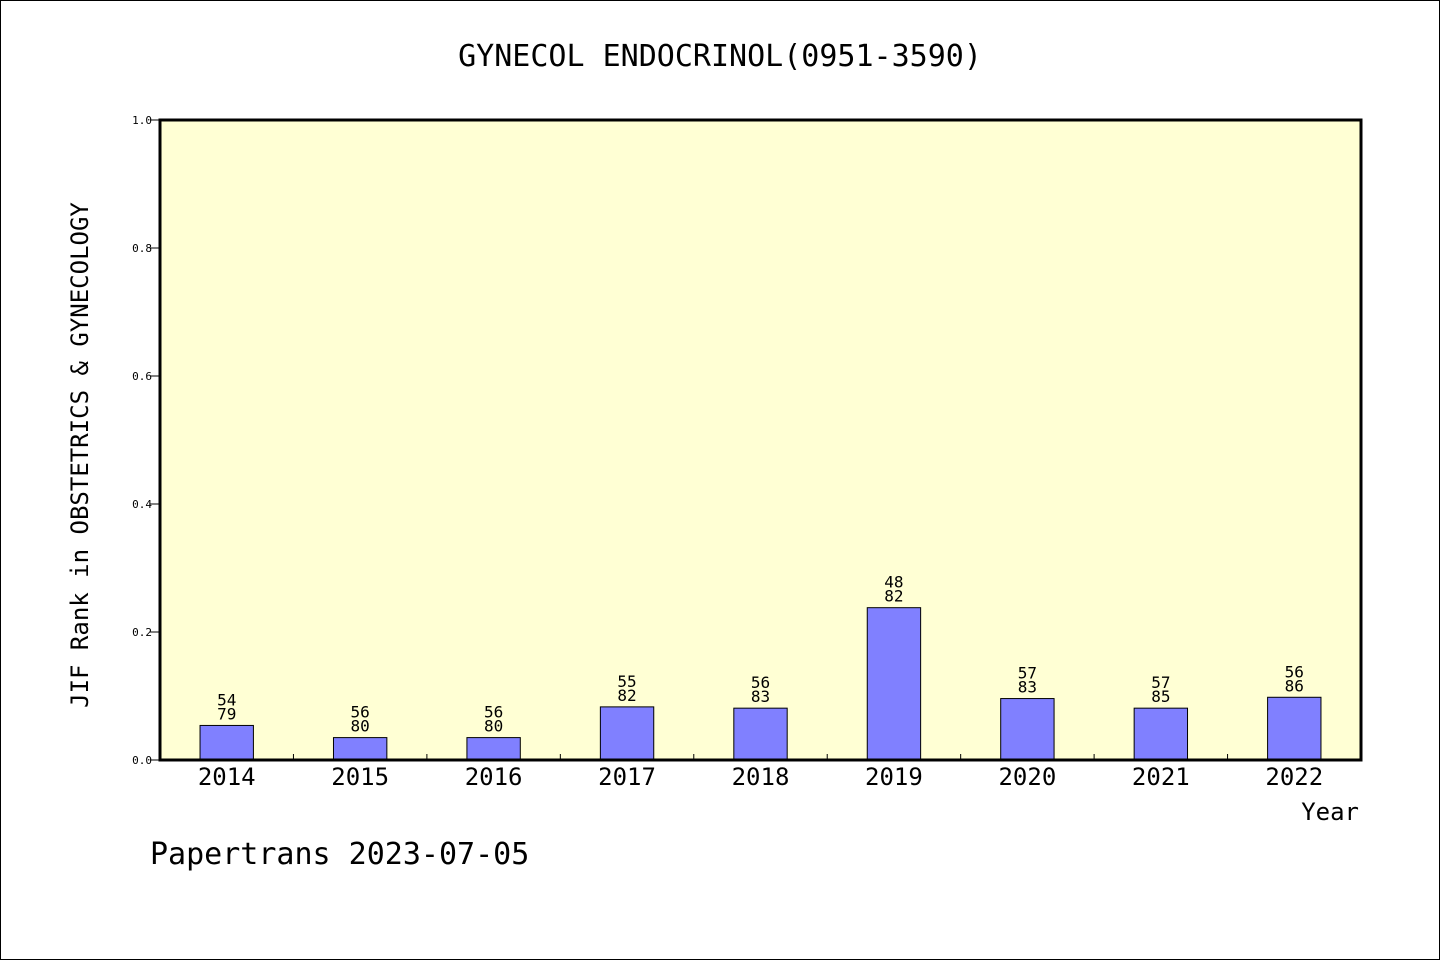  What do you see at coordinates (142, 120) in the screenshot?
I see `y-tick-label: 1.0` at bounding box center [142, 120].